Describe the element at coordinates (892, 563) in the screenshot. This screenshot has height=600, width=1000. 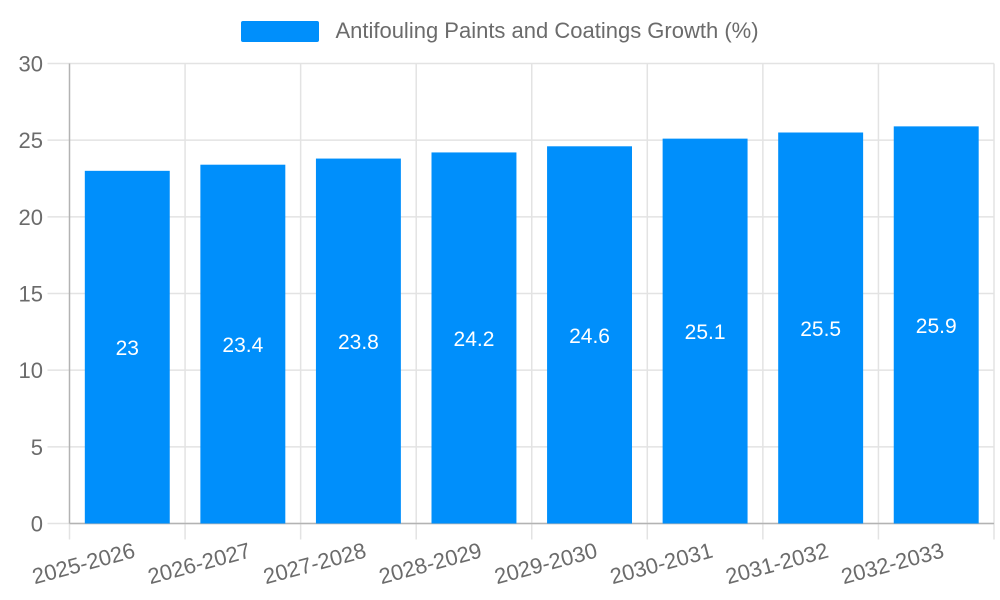
I see `x-axis-label: 2032-2033` at that location.